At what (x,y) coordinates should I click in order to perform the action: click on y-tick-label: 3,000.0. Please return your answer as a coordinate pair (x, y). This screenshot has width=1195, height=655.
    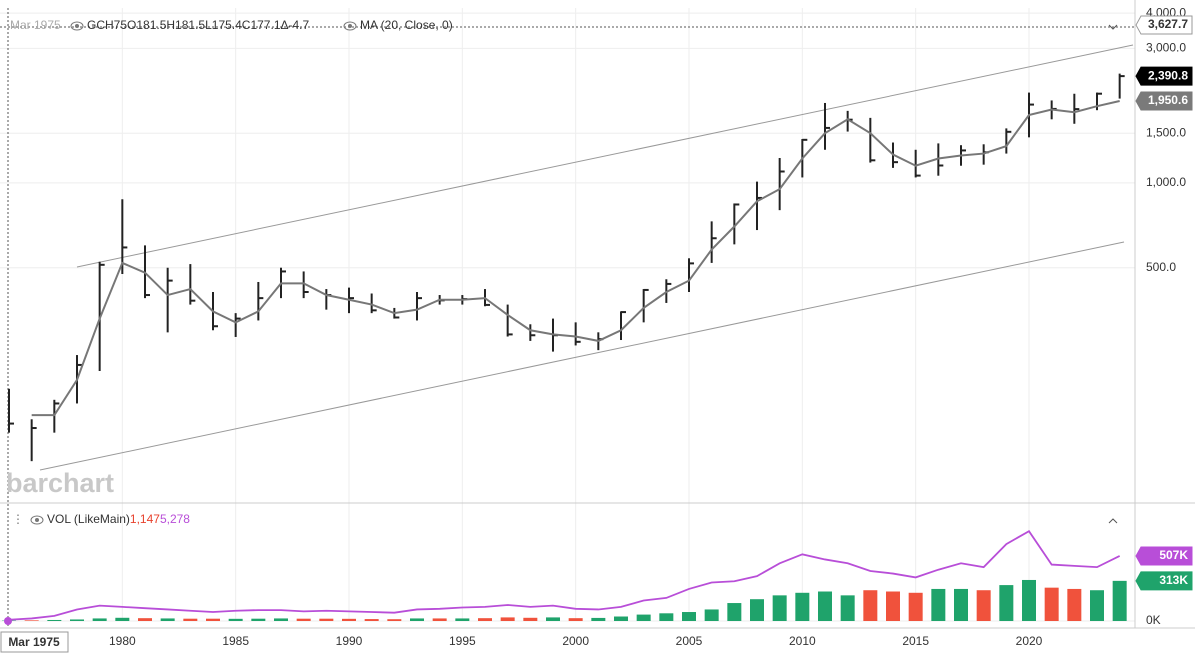
    Looking at the image, I should click on (1166, 47).